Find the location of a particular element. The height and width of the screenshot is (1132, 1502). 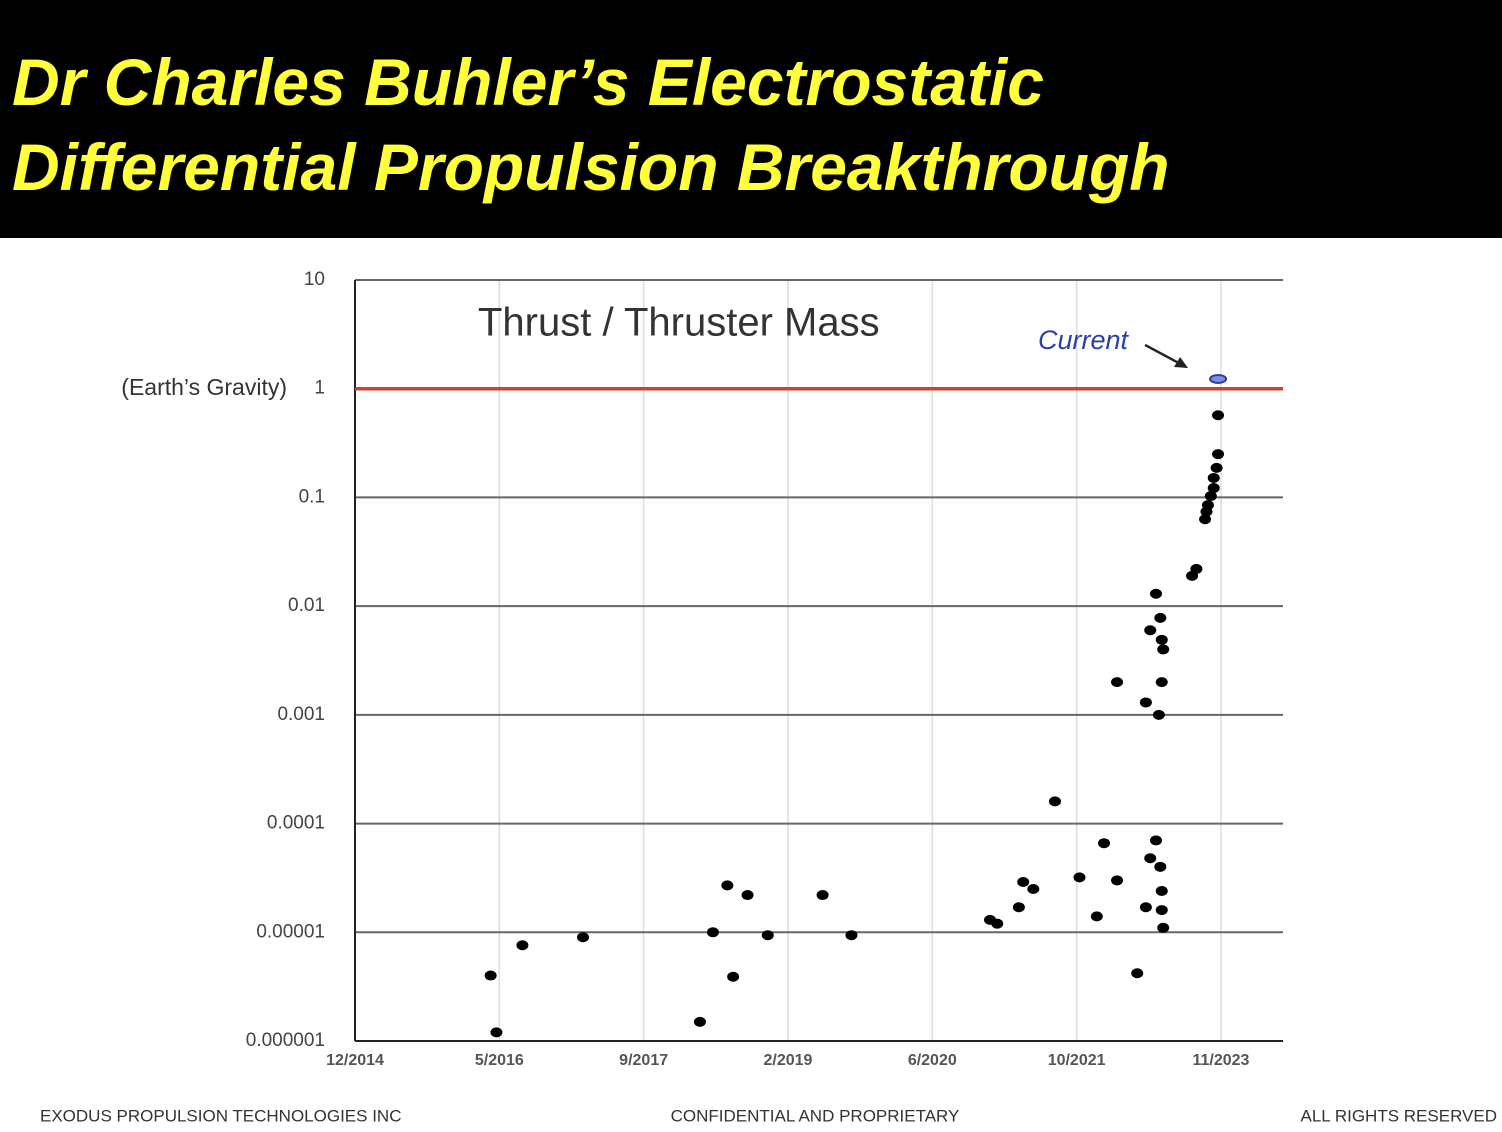

x-tick-label: 10/2021 is located at coordinates (1077, 1060).